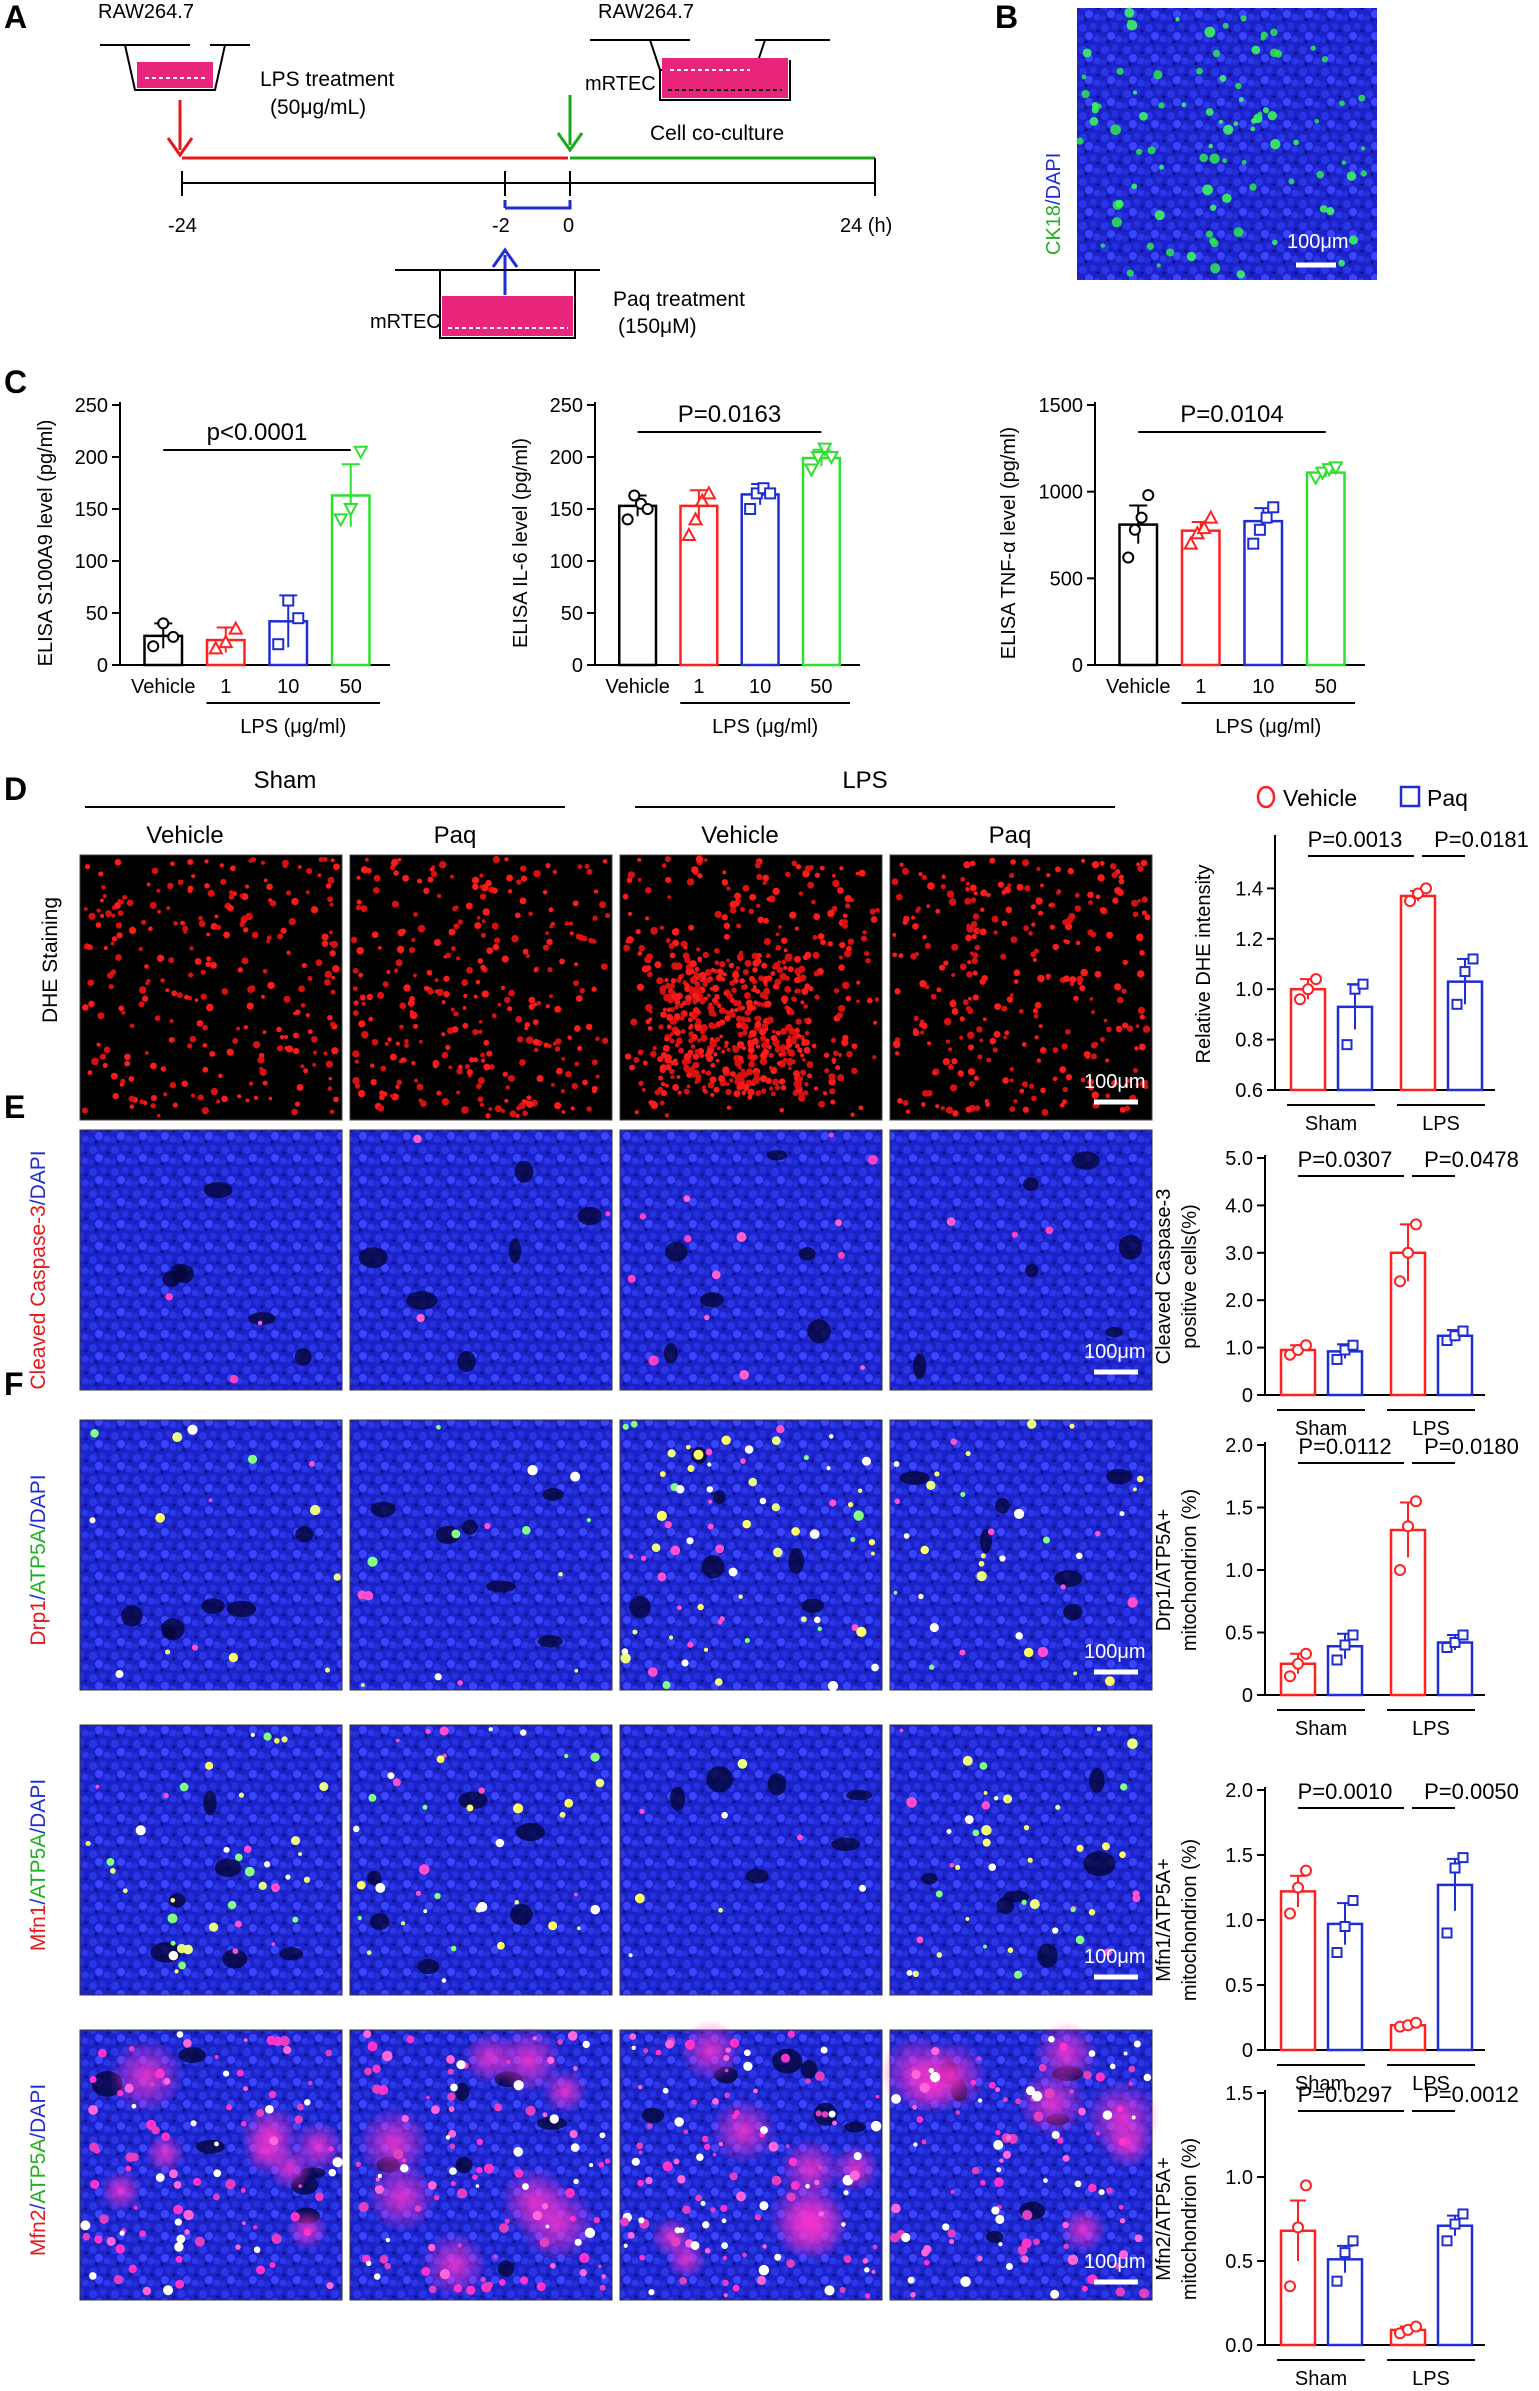  Describe the element at coordinates (1200, 687) in the screenshot. I see `x-tick-label: 1` at that location.